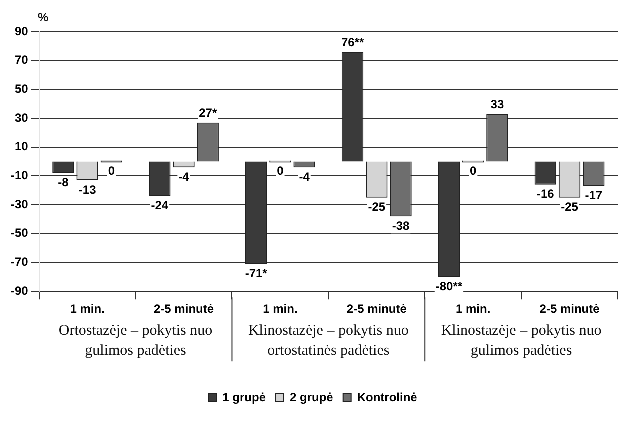 The image size is (638, 424). Describe the element at coordinates (44, 17) in the screenshot. I see `y-axis-title: %` at that location.